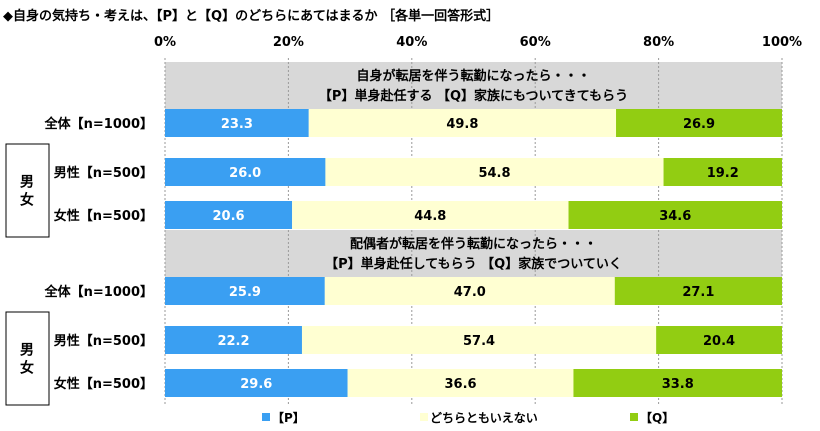  What do you see at coordinates (473, 244) in the screenshot?
I see `question-line-1: 配偶者が転居を伴う転勤になったら・・・` at bounding box center [473, 244].